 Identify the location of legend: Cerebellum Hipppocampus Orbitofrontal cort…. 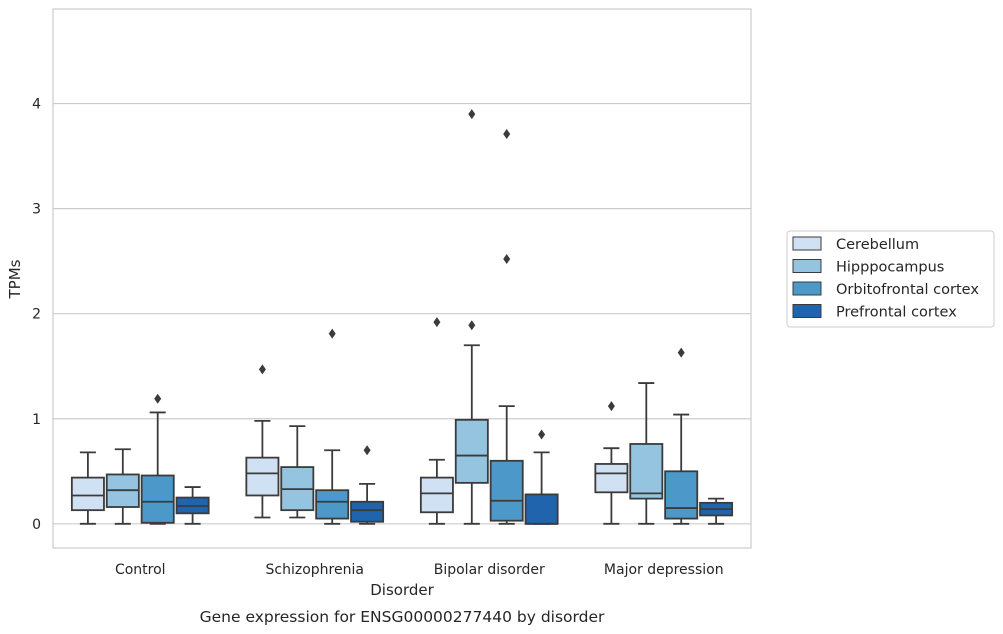
(890, 279).